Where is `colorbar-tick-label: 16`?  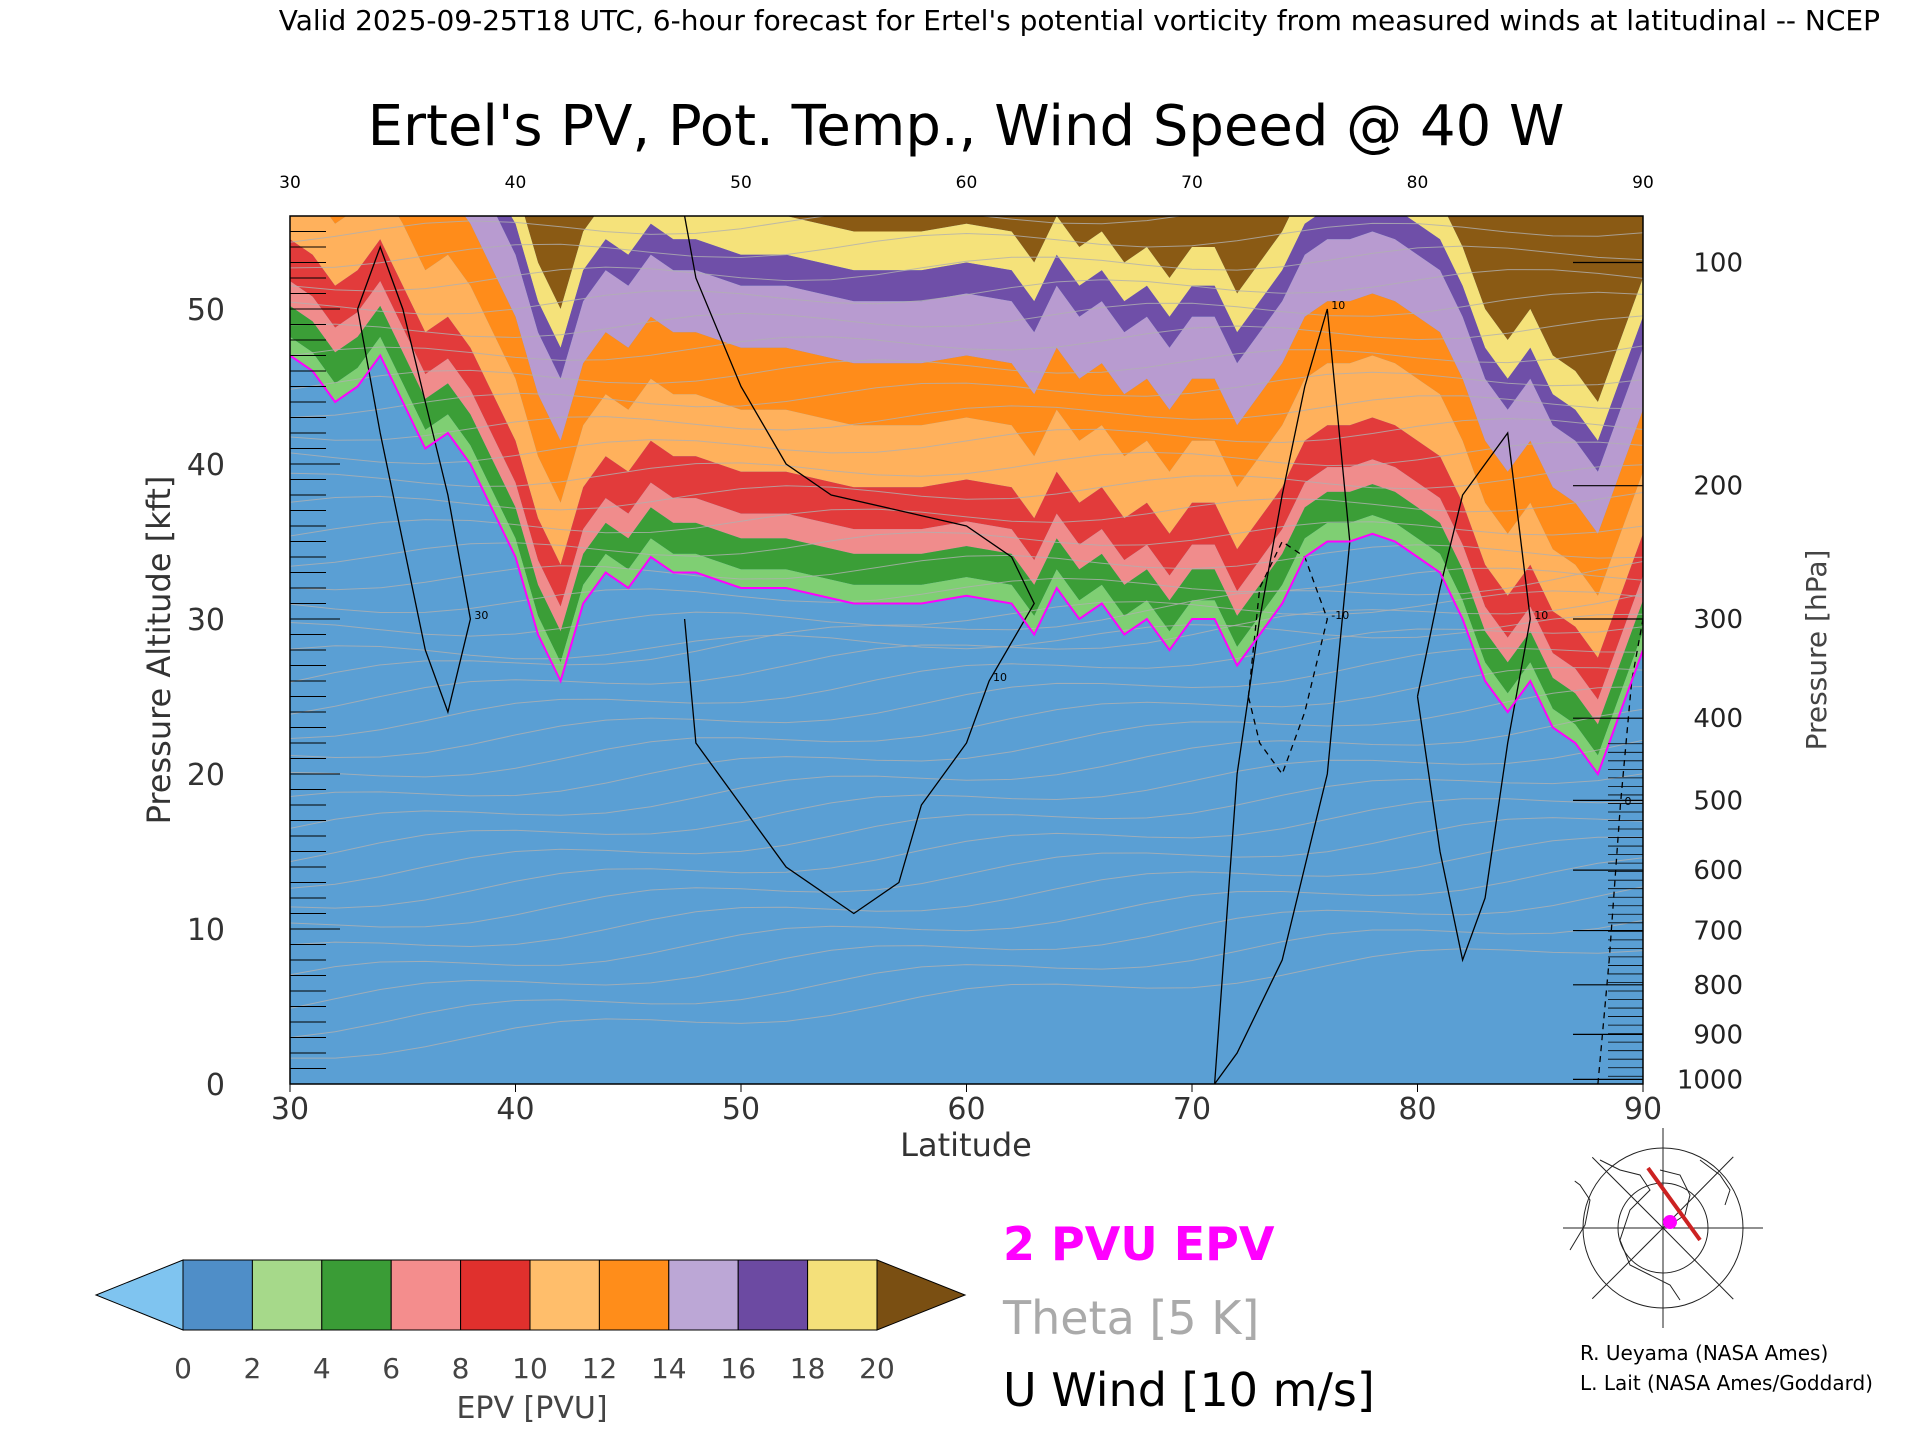 colorbar-tick-label: 16 is located at coordinates (738, 1368).